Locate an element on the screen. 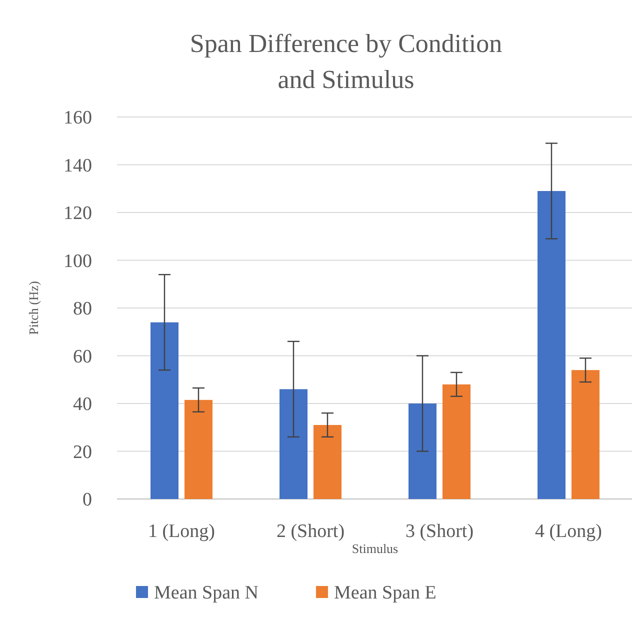  x-axis-title: Stimulus is located at coordinates (375, 548).